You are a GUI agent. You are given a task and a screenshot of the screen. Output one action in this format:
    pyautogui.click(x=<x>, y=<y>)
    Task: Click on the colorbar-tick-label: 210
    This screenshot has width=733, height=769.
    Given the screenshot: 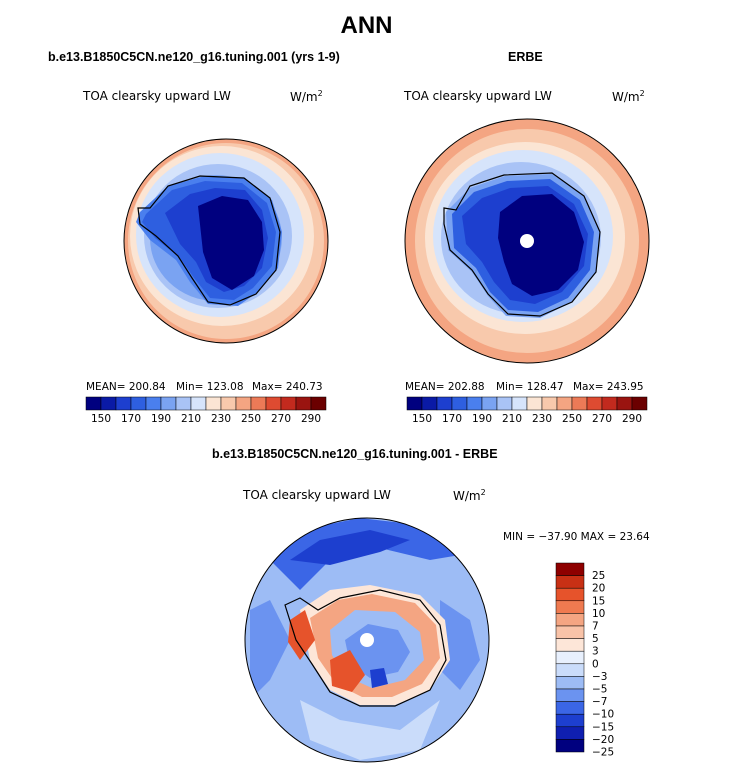 What is the action you would take?
    pyautogui.click(x=191, y=419)
    